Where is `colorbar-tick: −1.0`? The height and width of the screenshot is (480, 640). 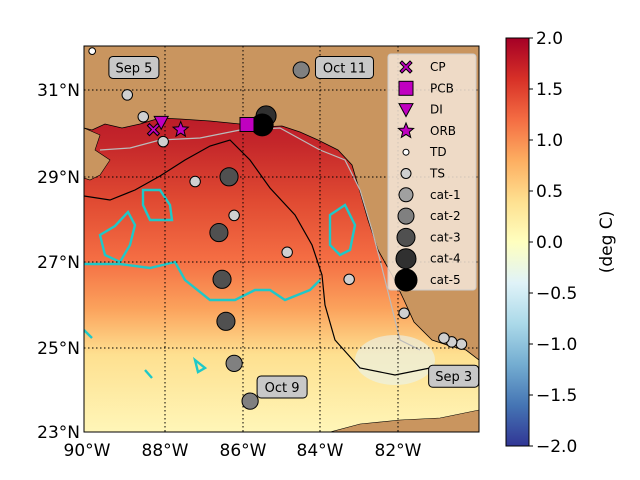 colorbar-tick: −1.0 is located at coordinates (556, 345).